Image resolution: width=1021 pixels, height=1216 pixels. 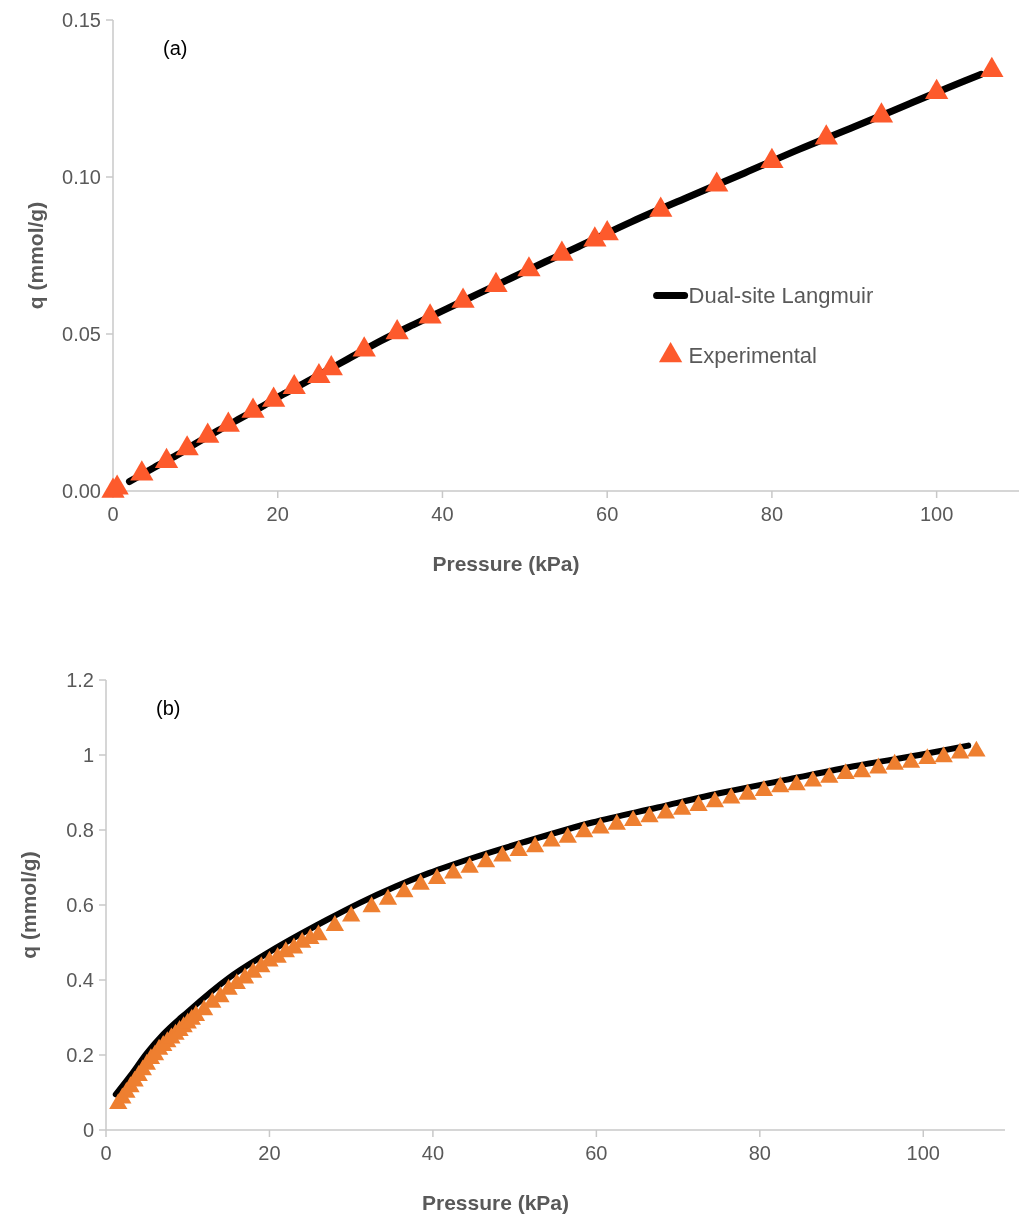 I want to click on y-tick-label: 0.15, so click(x=81, y=20).